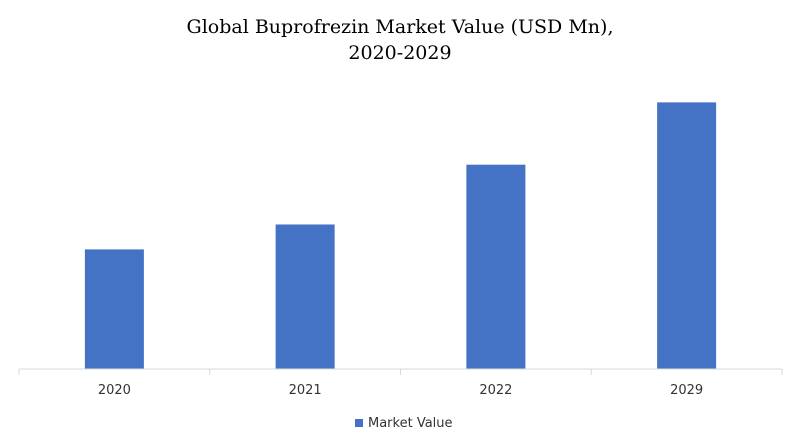 The height and width of the screenshot is (448, 800). What do you see at coordinates (114, 309) in the screenshot?
I see `bar-2020` at bounding box center [114, 309].